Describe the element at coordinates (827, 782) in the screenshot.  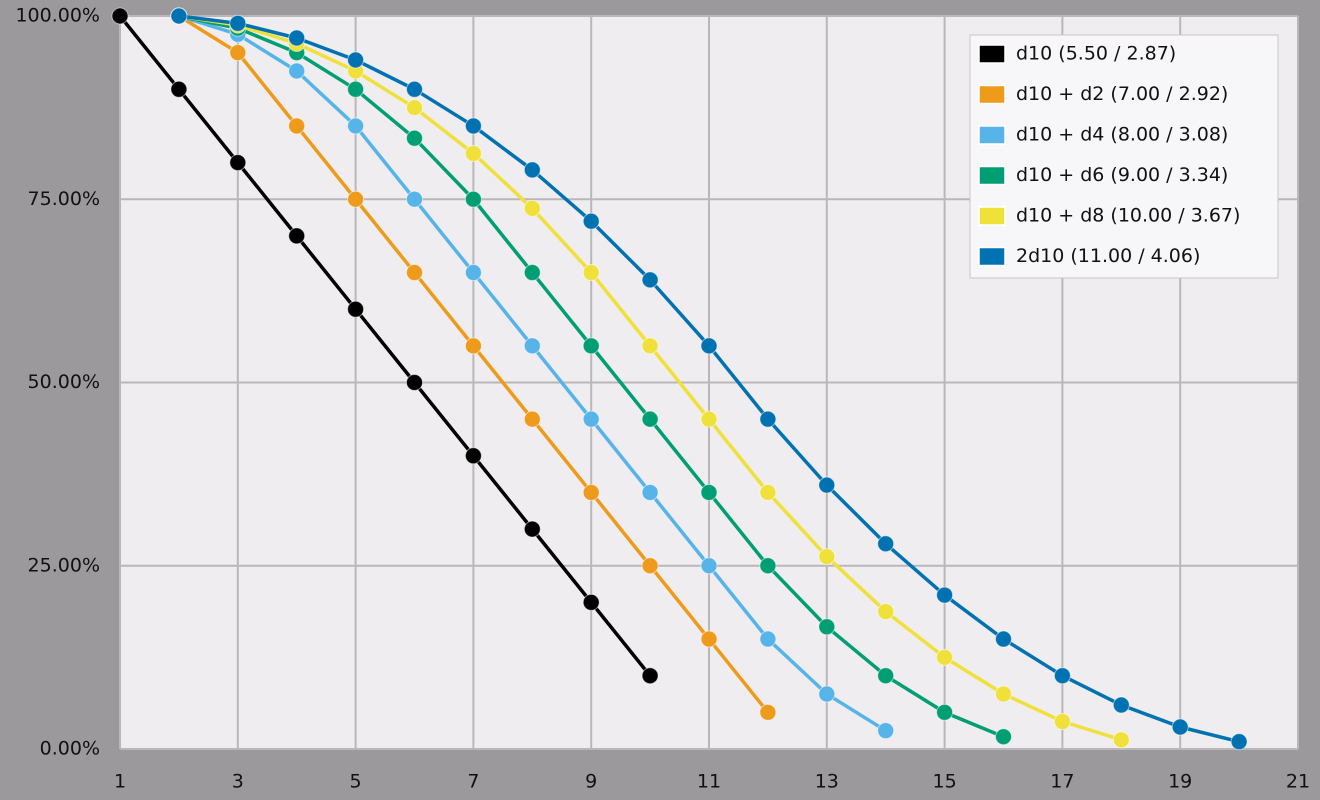
I see `x-tick-label: 13` at that location.